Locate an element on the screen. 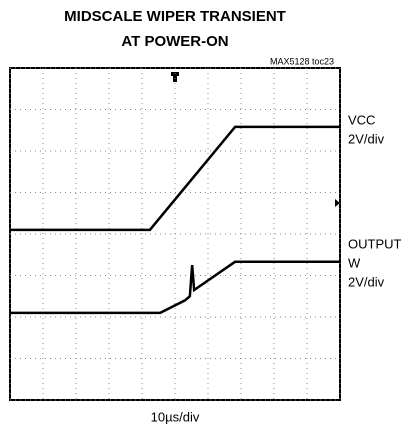 The image size is (407, 429). level-marker is located at coordinates (337, 203).